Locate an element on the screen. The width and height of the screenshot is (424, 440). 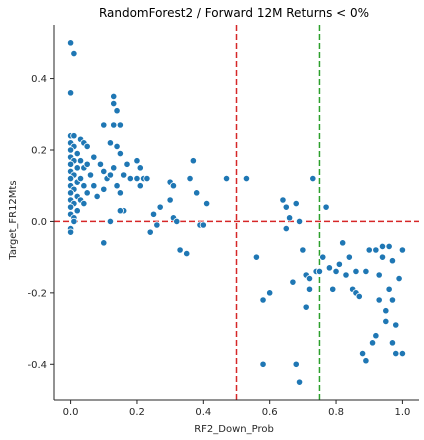
x-tick-label: 0.4 is located at coordinates (203, 412).